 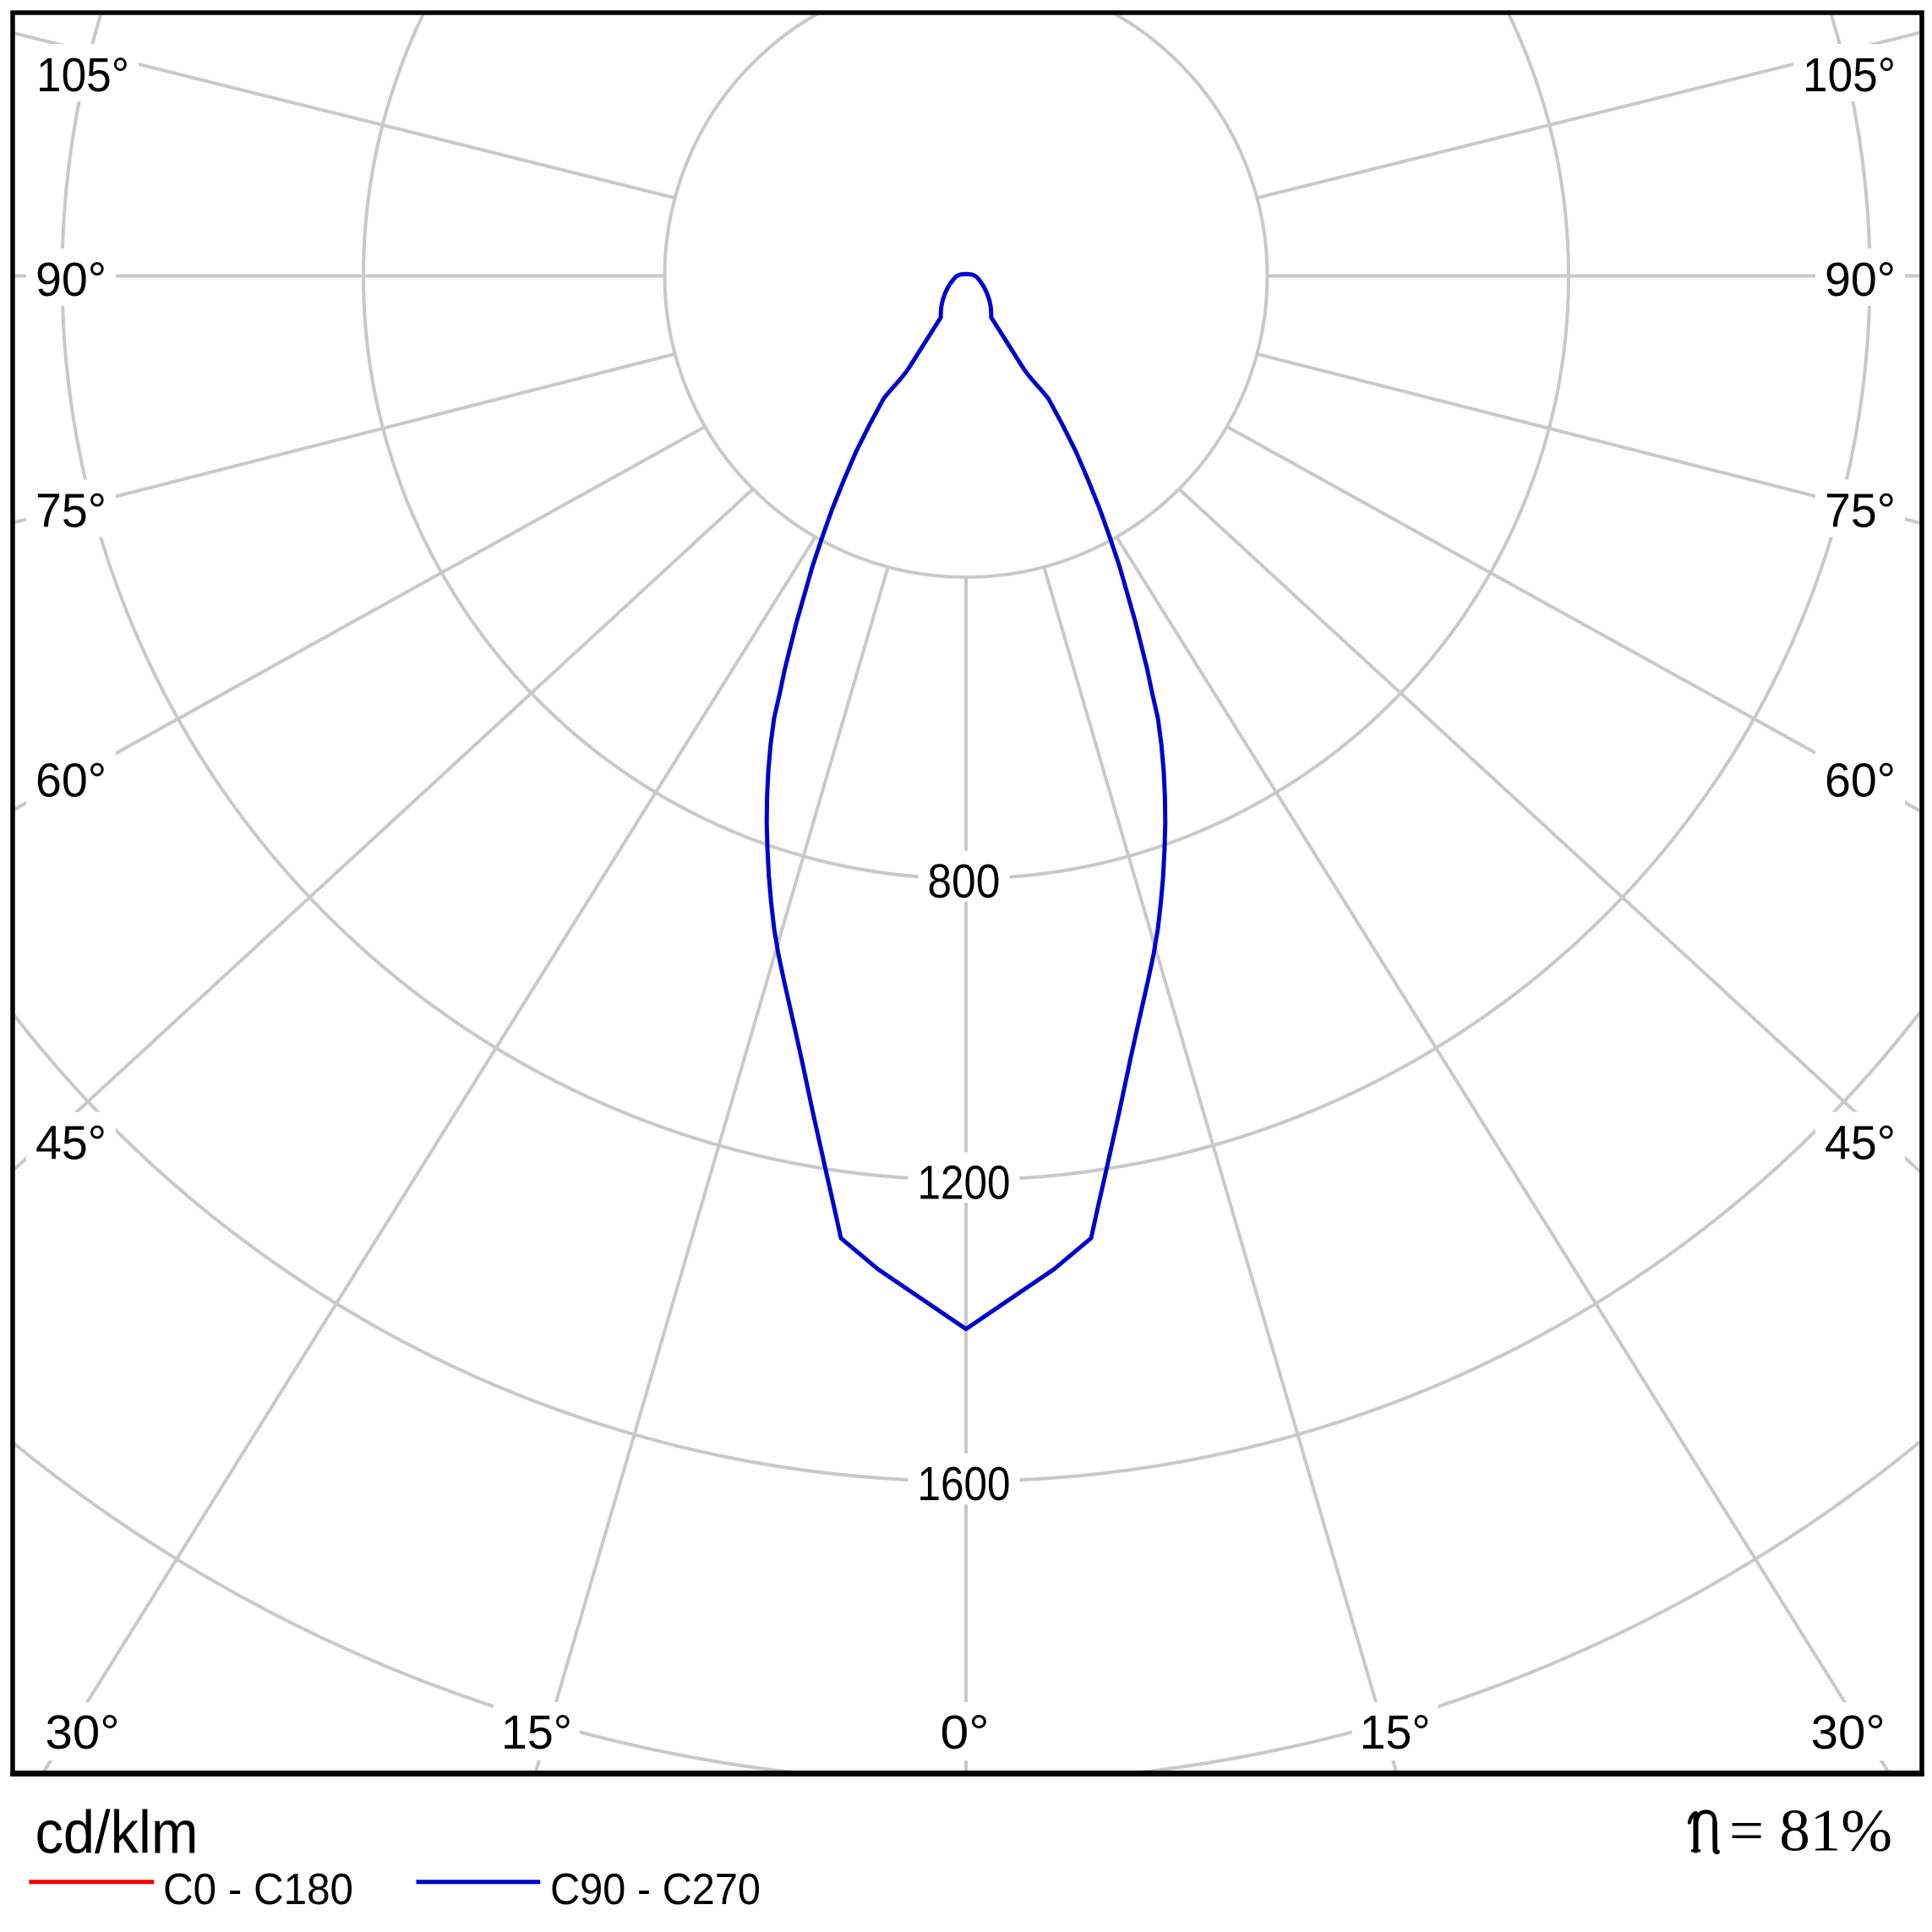 I want to click on svg-text: 1600, so click(x=964, y=1484).